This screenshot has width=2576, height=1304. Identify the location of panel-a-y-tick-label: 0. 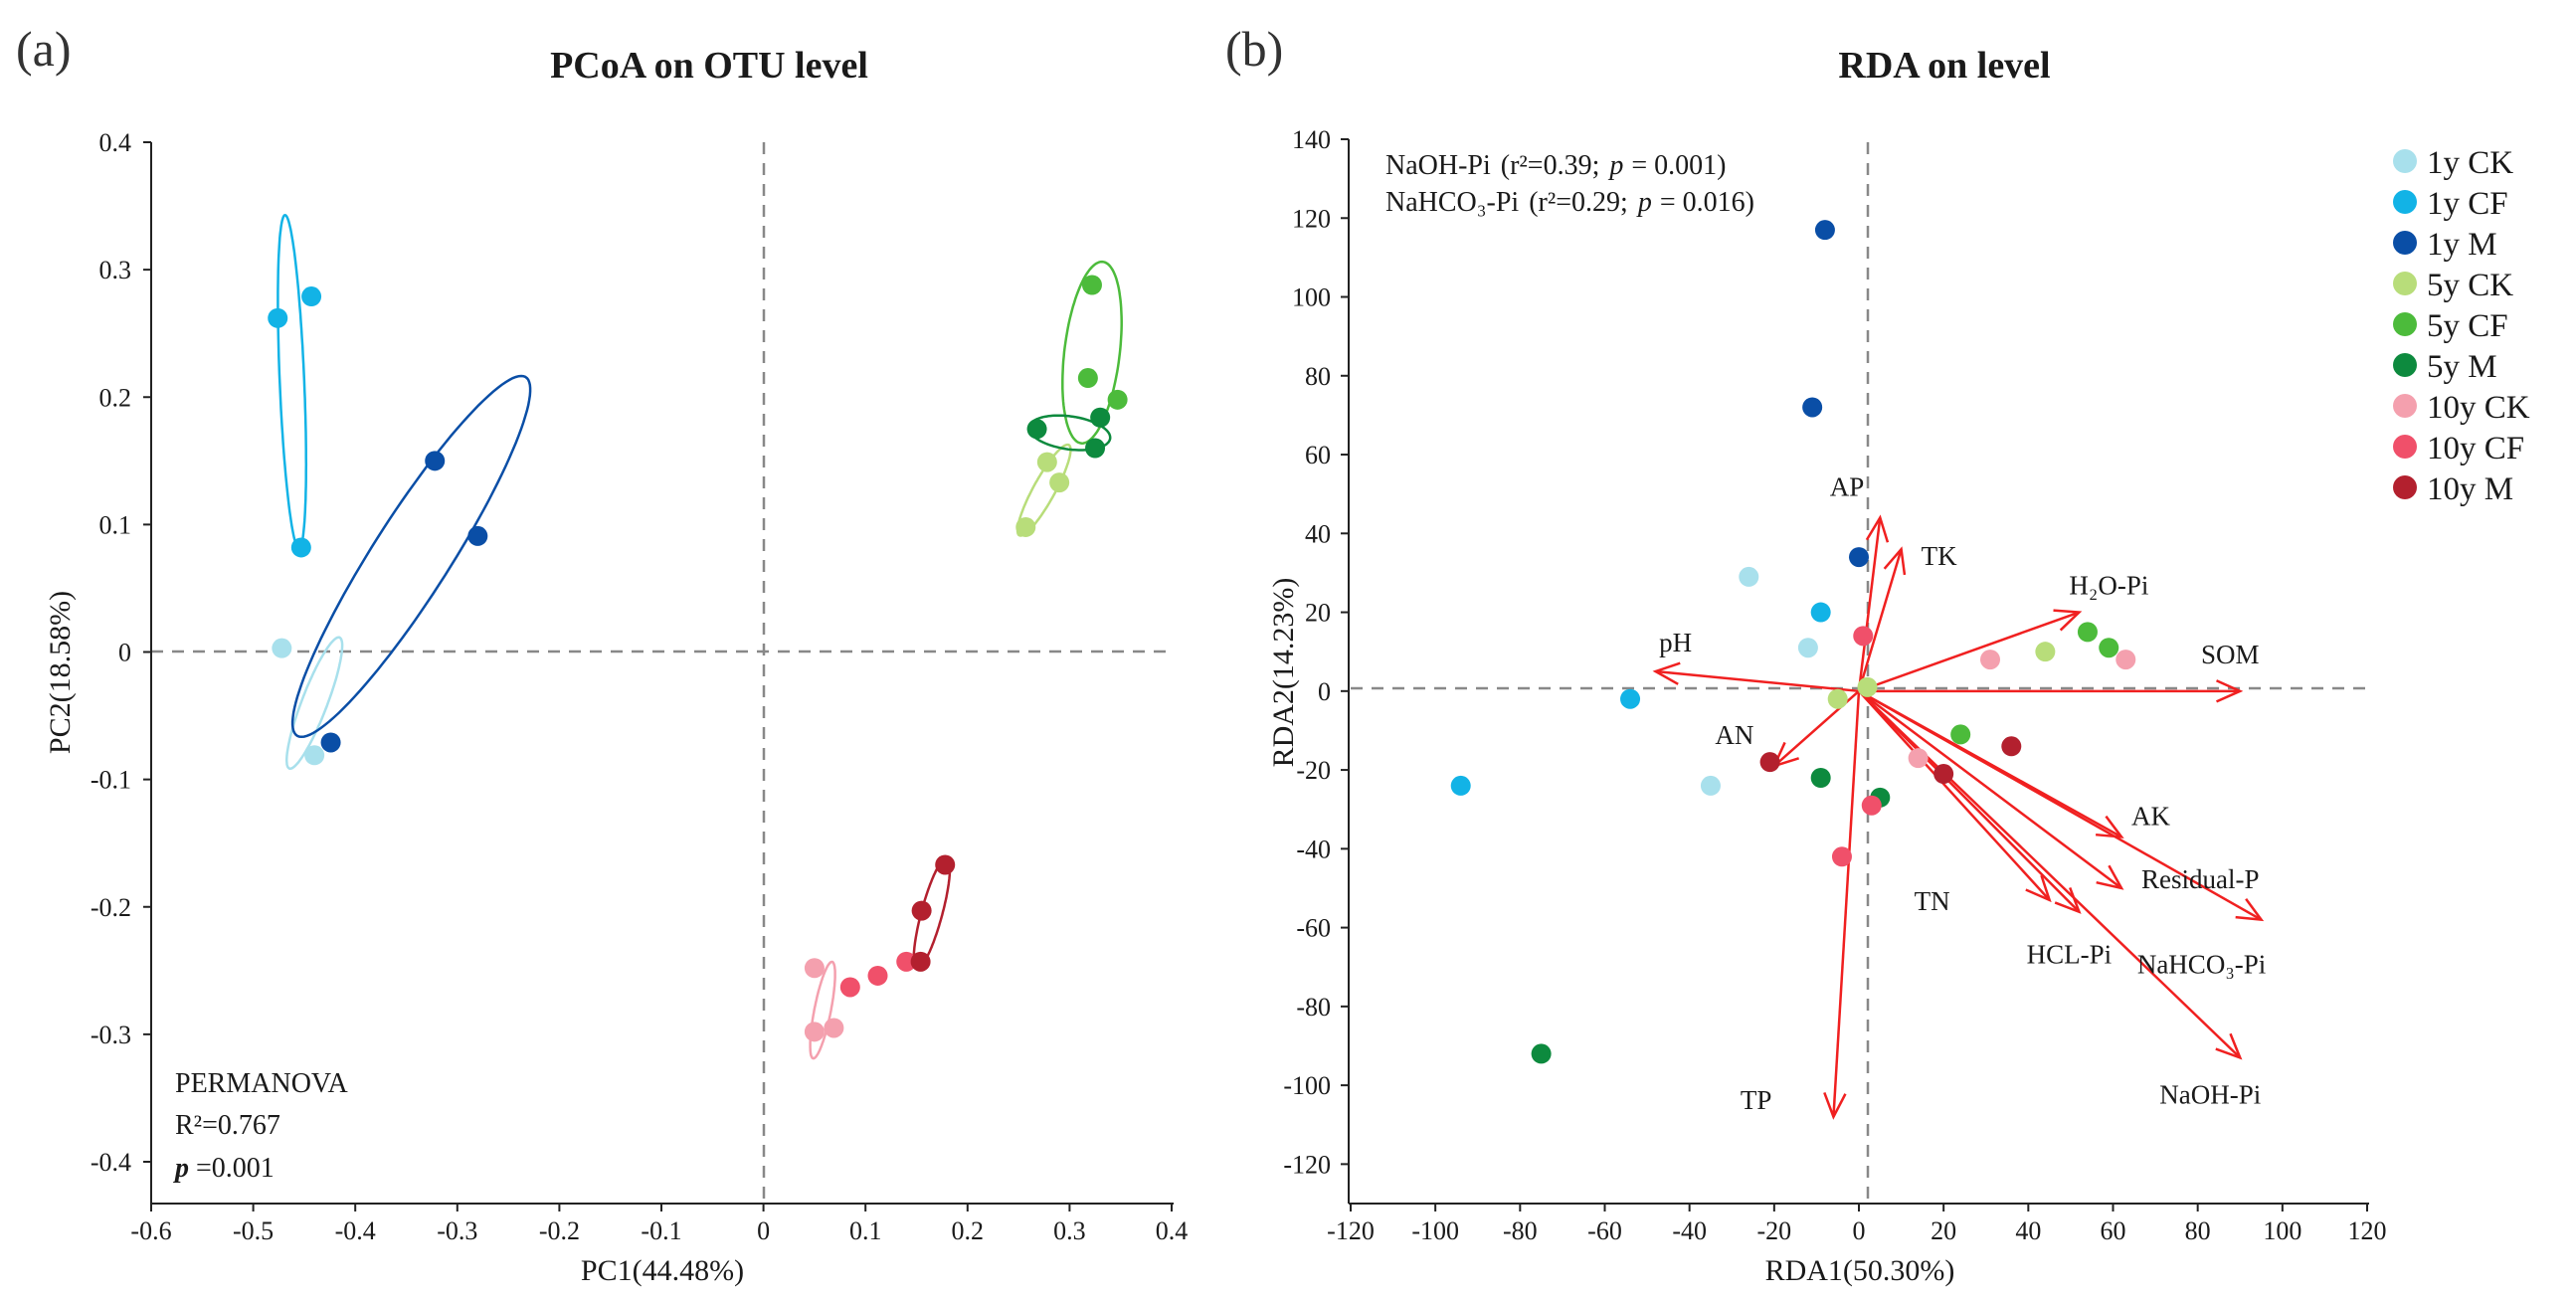
(124, 653).